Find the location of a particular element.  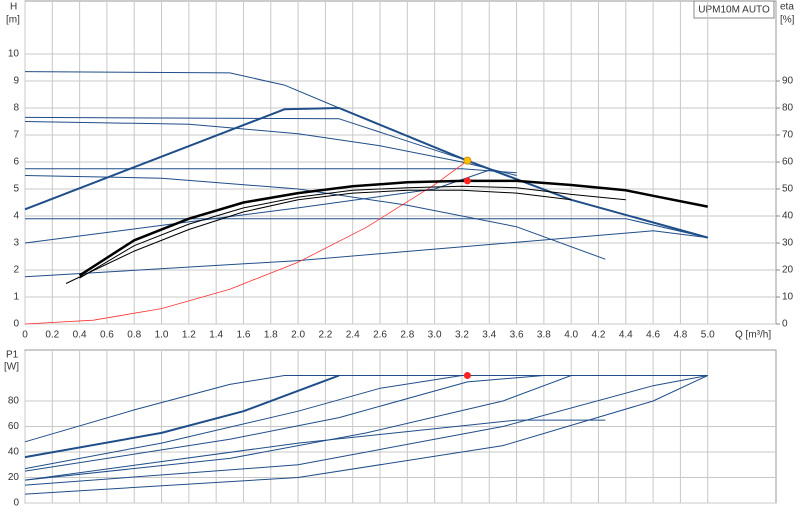

x-tick-label: 5.0 is located at coordinates (708, 335).